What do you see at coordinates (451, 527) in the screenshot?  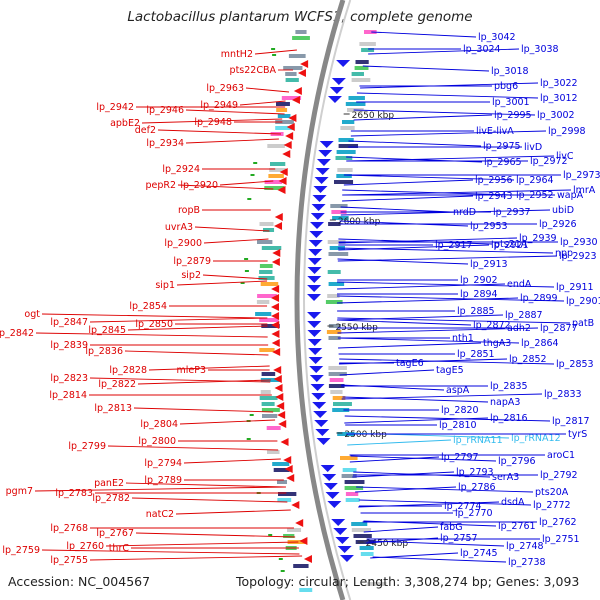 I see `right-gene-label: fabG` at bounding box center [451, 527].